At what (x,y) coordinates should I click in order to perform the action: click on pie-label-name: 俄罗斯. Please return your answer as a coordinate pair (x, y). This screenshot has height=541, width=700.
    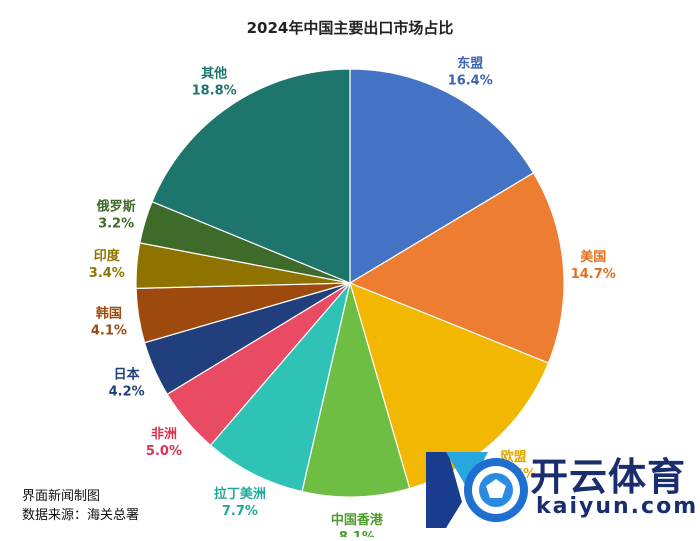
    Looking at the image, I should click on (116, 206).